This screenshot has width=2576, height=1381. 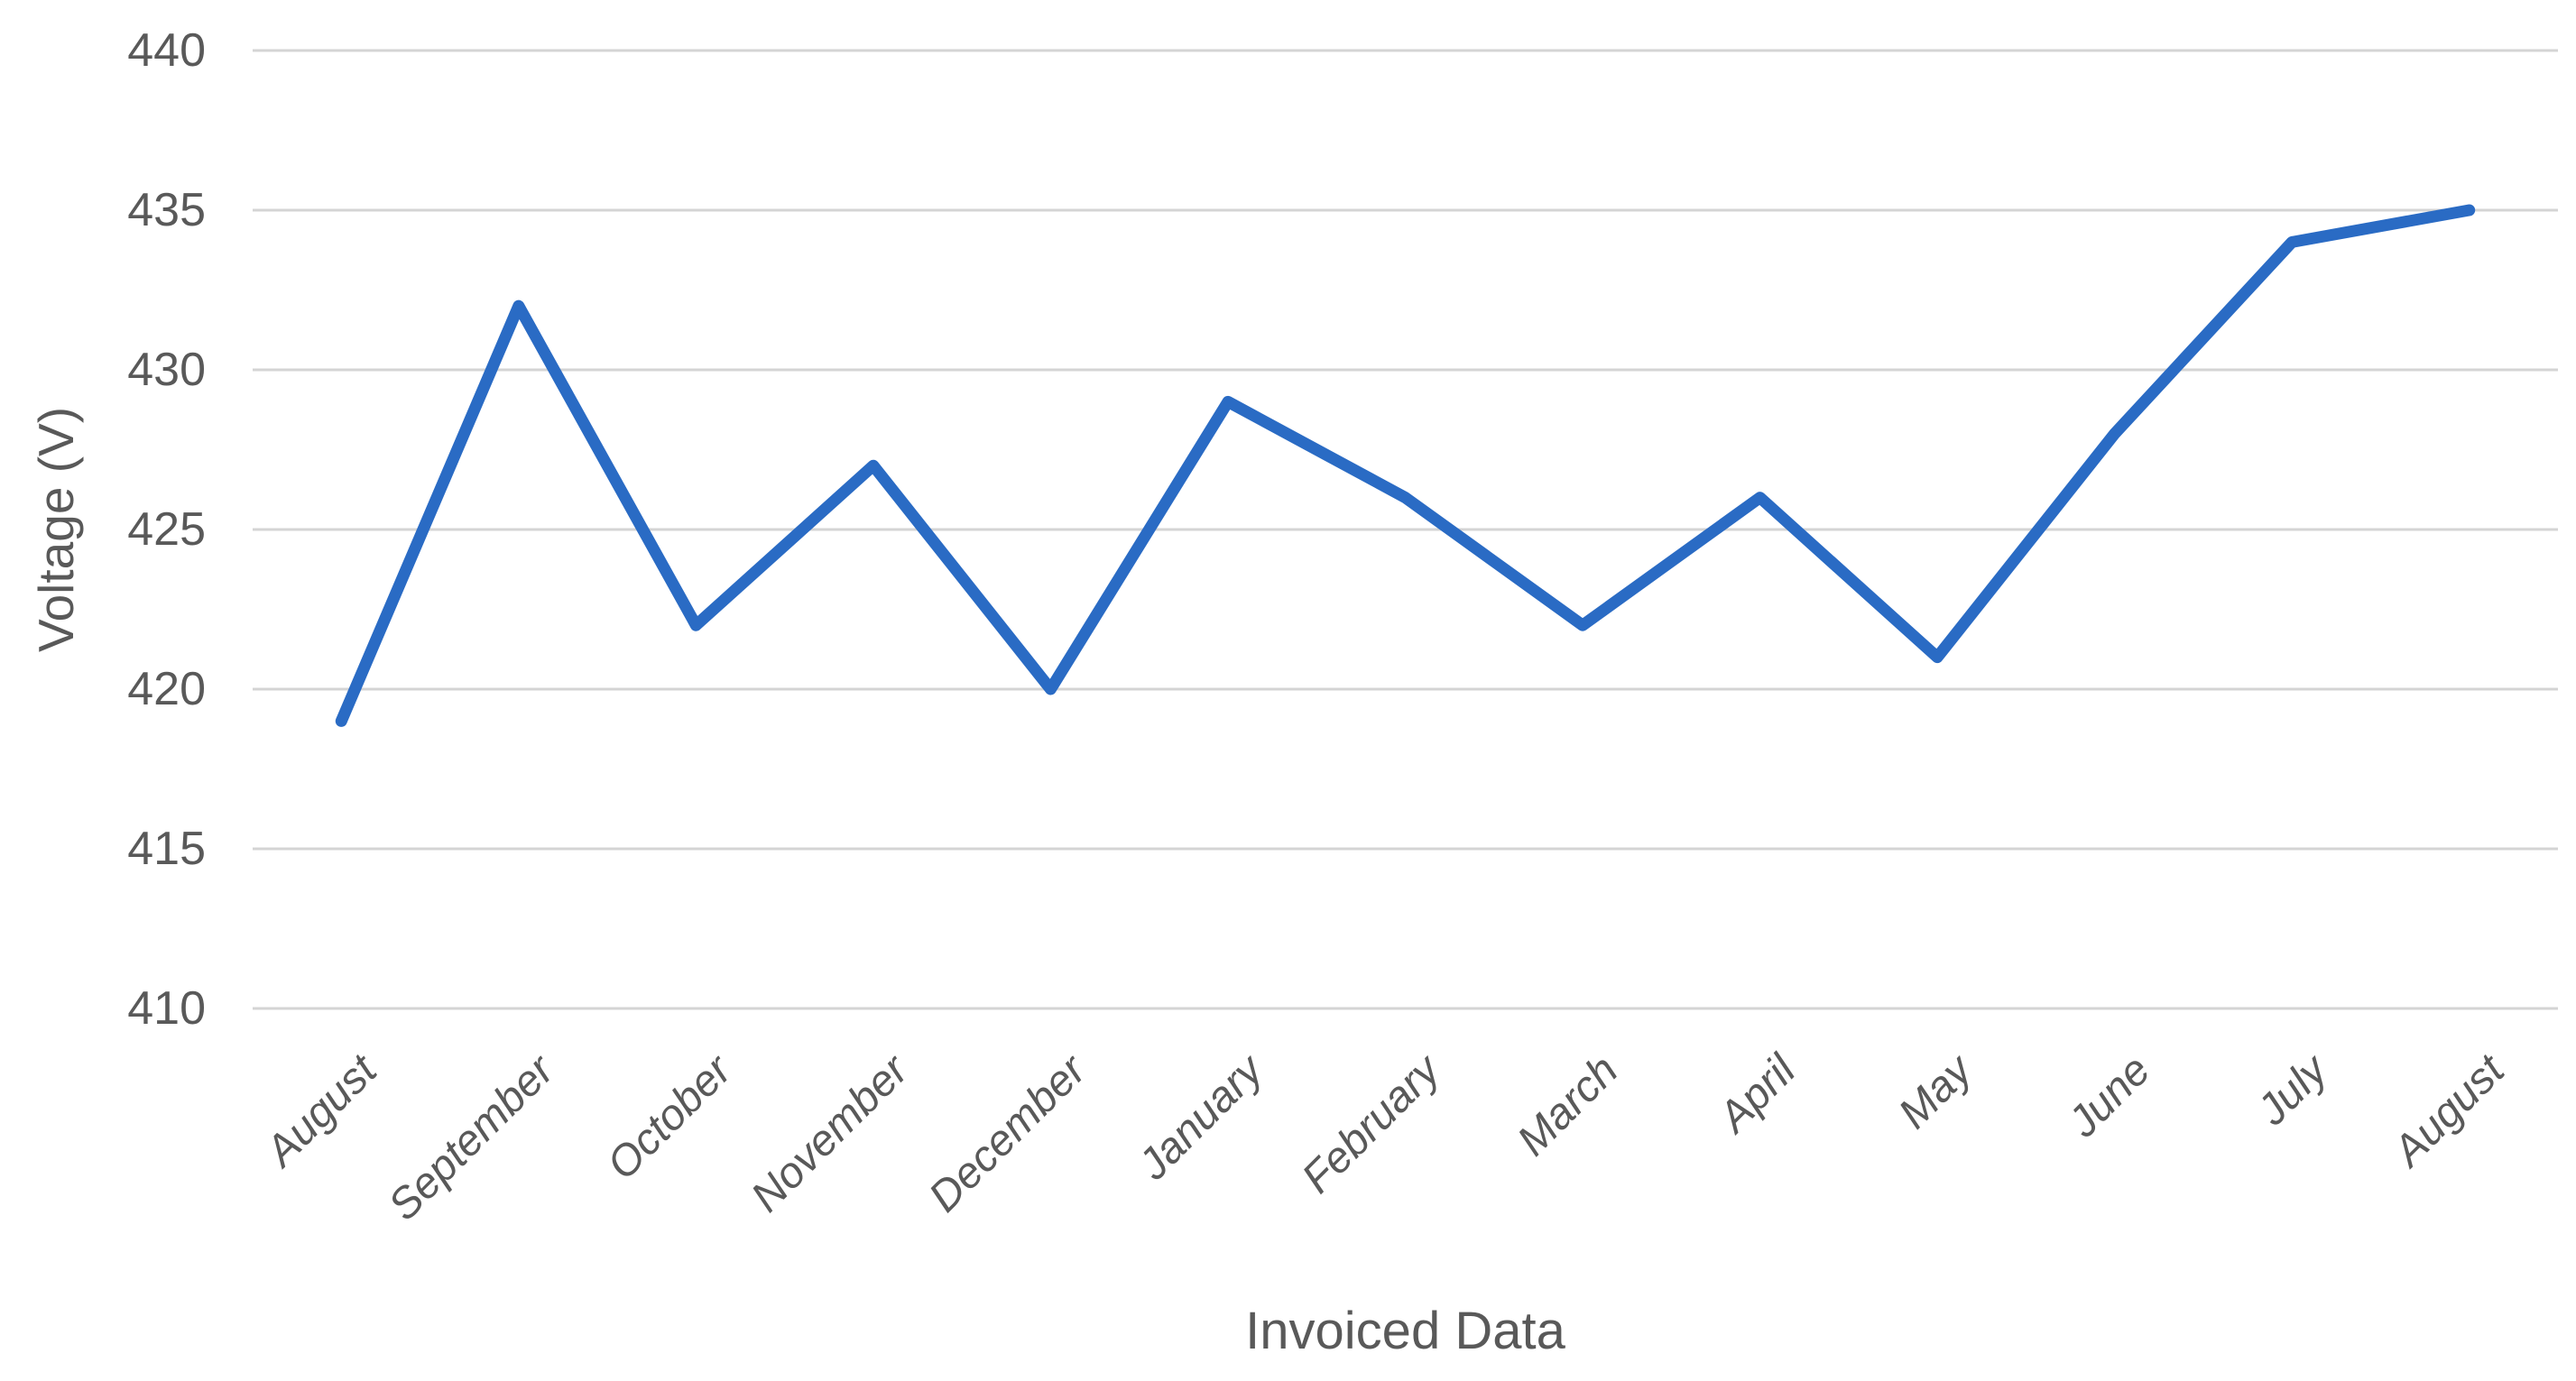 What do you see at coordinates (166, 210) in the screenshot?
I see `y-axis-tick-label: 435` at bounding box center [166, 210].